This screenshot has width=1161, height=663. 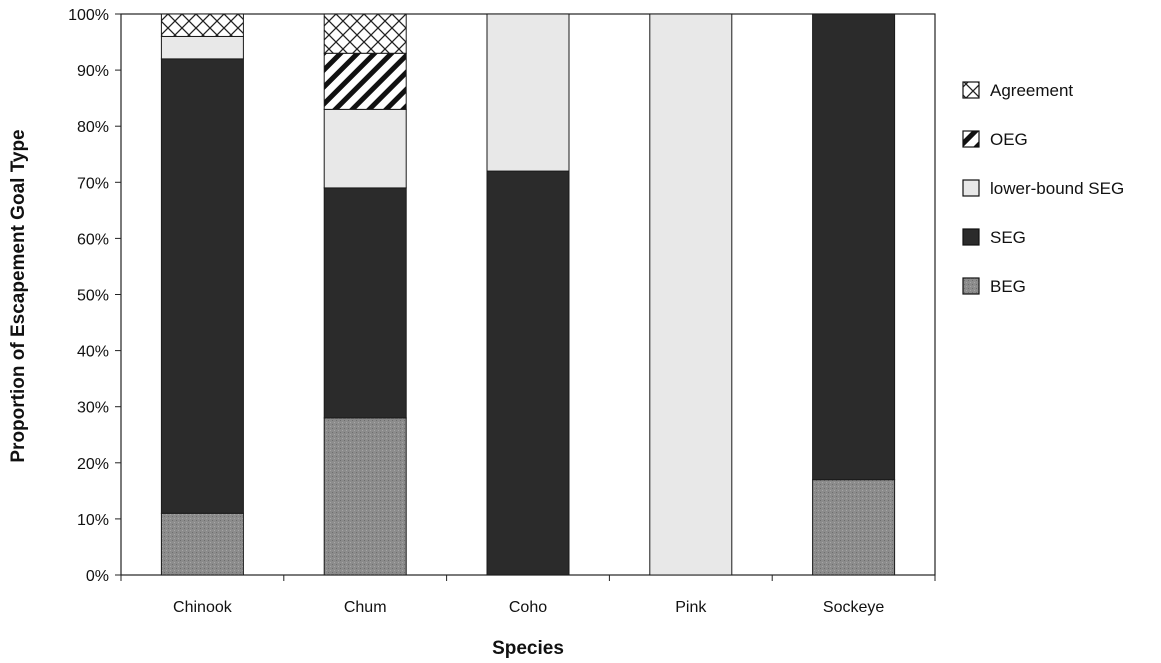 I want to click on y-tick-label: 10%, so click(x=93, y=520).